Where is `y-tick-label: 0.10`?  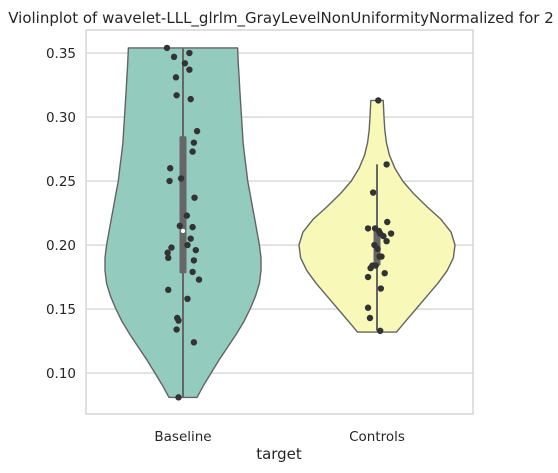
y-tick-label: 0.10 is located at coordinates (61, 374).